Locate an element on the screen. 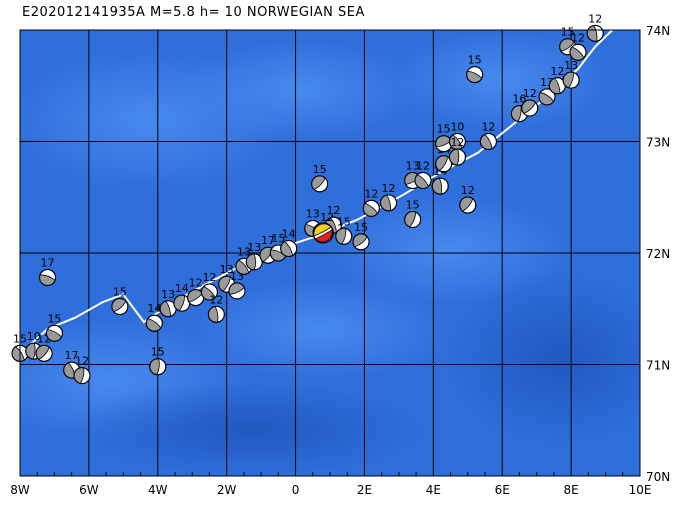 This screenshot has height=505, width=686. longitude-tick-label: 8E is located at coordinates (571, 490).